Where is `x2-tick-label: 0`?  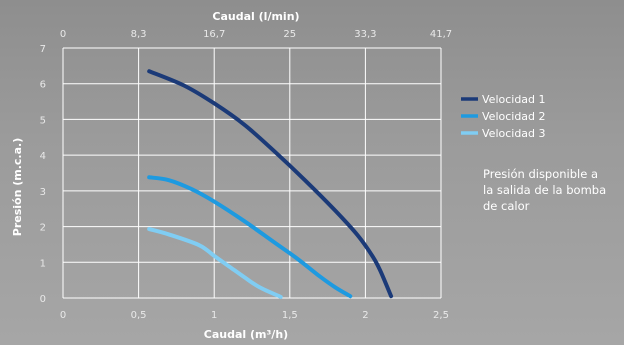 x2-tick-label: 0 is located at coordinates (63, 34).